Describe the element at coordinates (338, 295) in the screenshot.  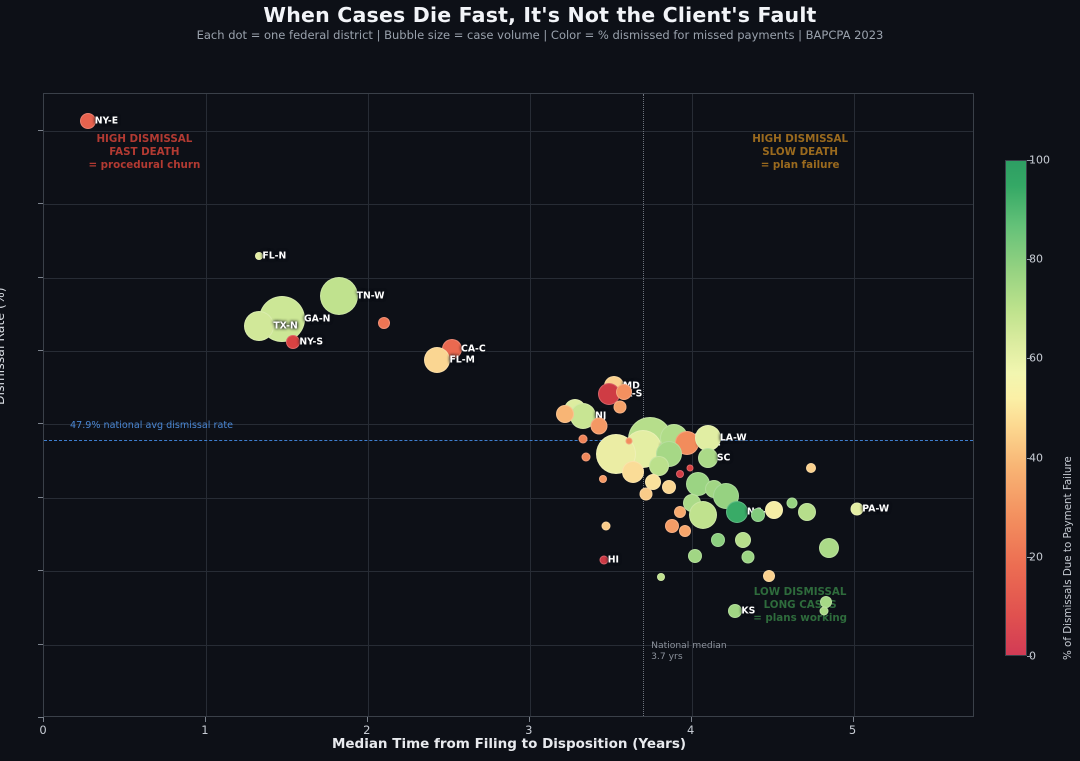
I see `bubble-tn-w` at that location.